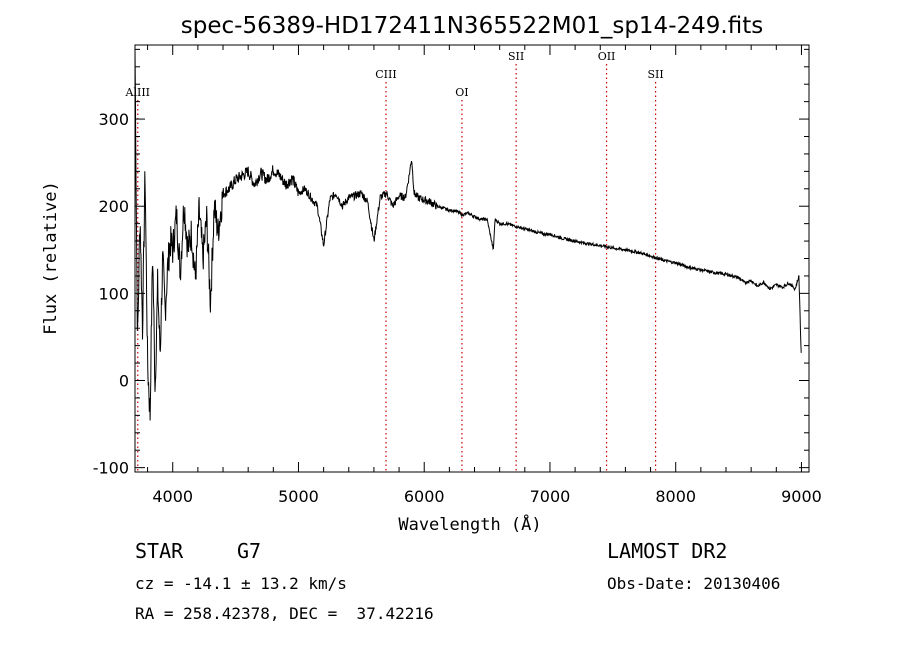 This screenshot has height=650, width=900. What do you see at coordinates (159, 551) in the screenshot?
I see `object-class: STAR` at bounding box center [159, 551].